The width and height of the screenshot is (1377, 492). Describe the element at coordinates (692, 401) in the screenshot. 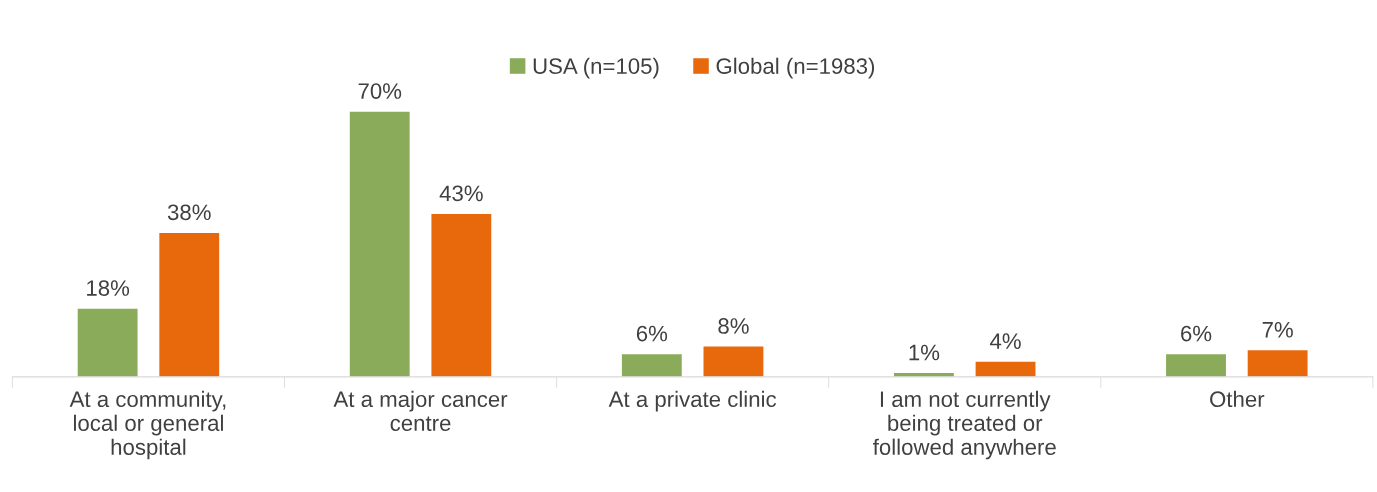

I see `x-tick-label: At a private clinic` at that location.